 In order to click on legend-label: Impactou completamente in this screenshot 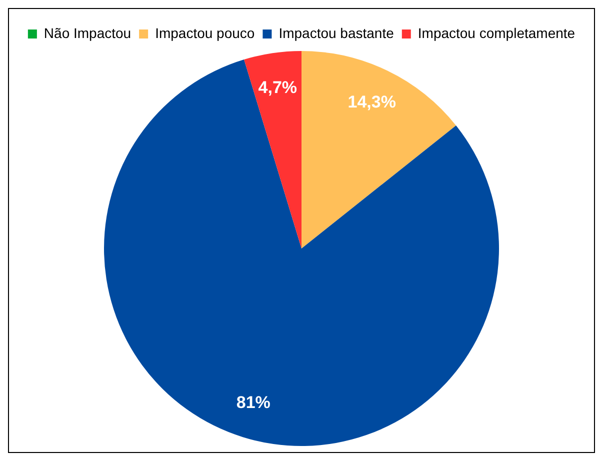, I will do `click(497, 32)`.